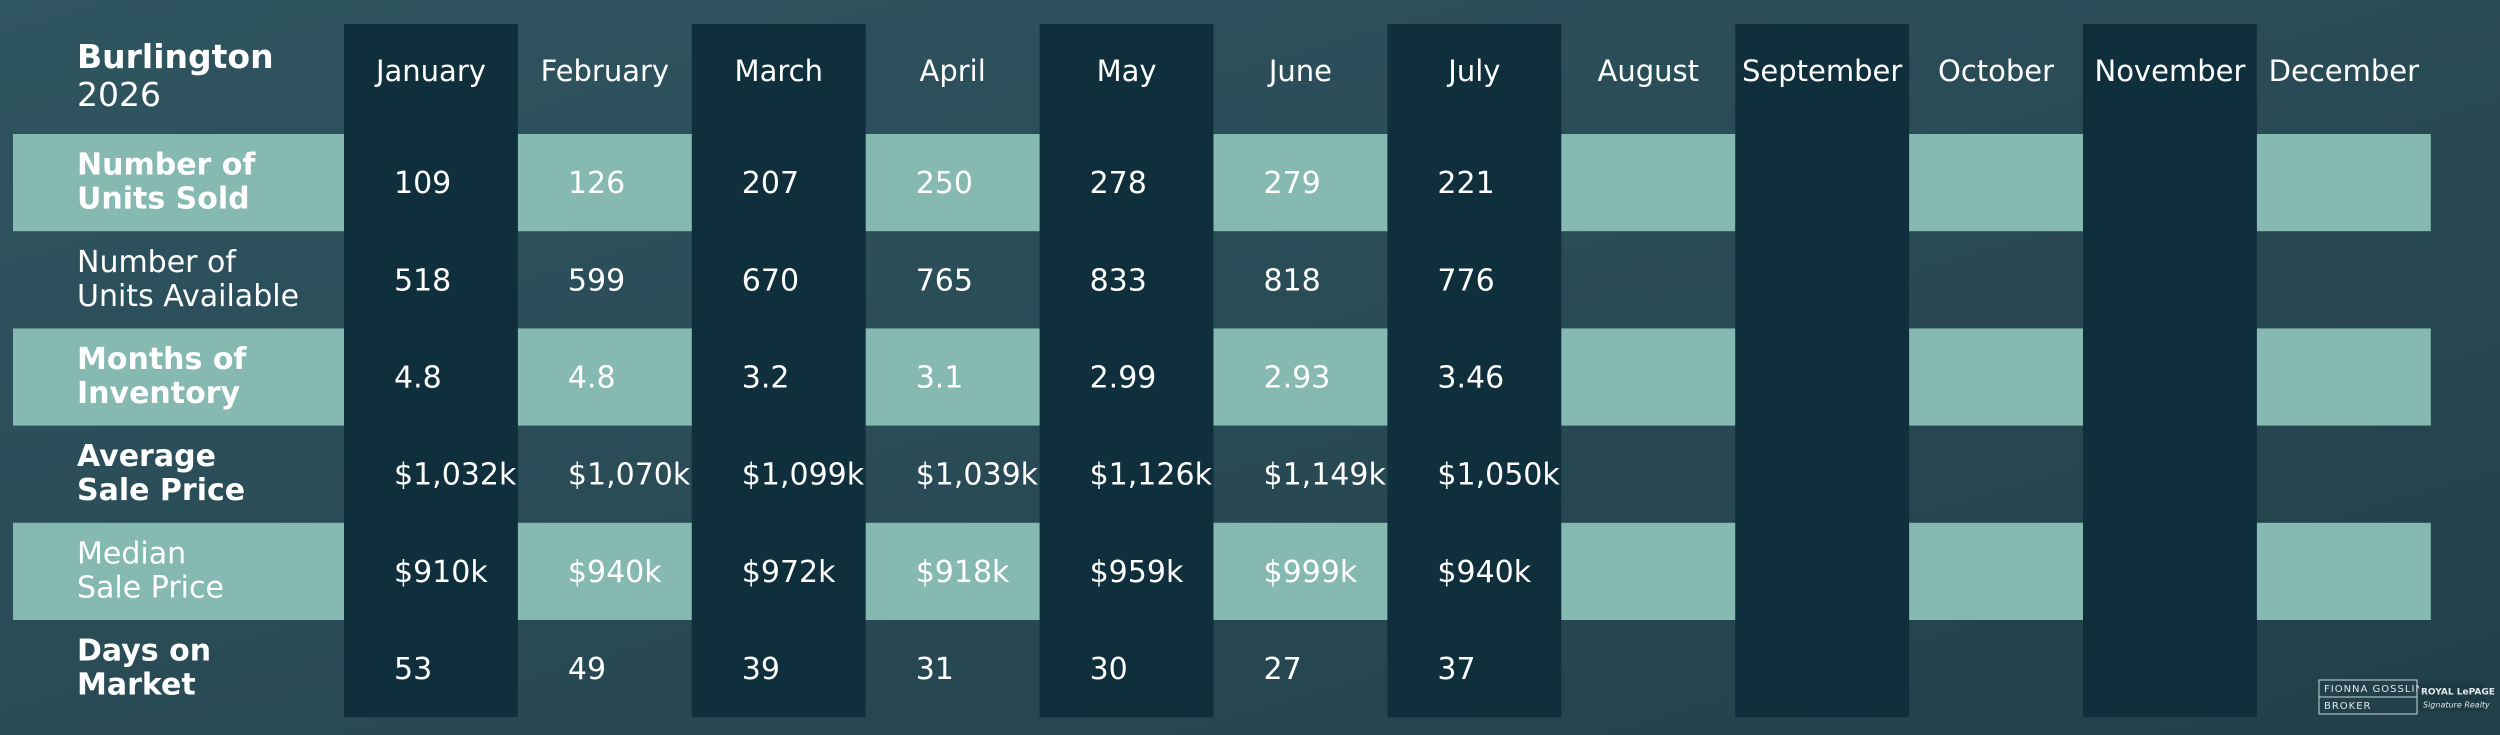 This screenshot has height=735, width=2500. I want to click on month-header: June, so click(1299, 71).